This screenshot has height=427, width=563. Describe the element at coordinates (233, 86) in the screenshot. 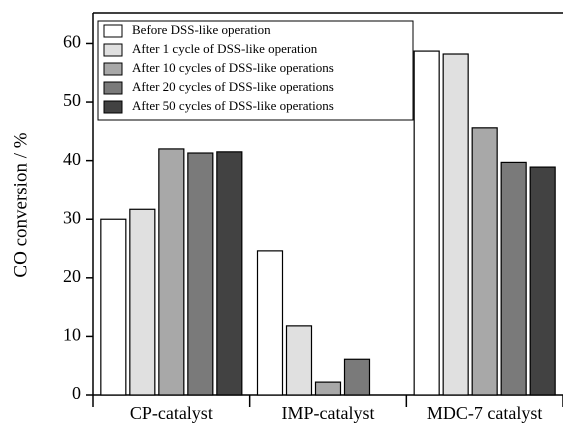

I see `legend-label: After 20 cycles of DSS-like operations` at that location.